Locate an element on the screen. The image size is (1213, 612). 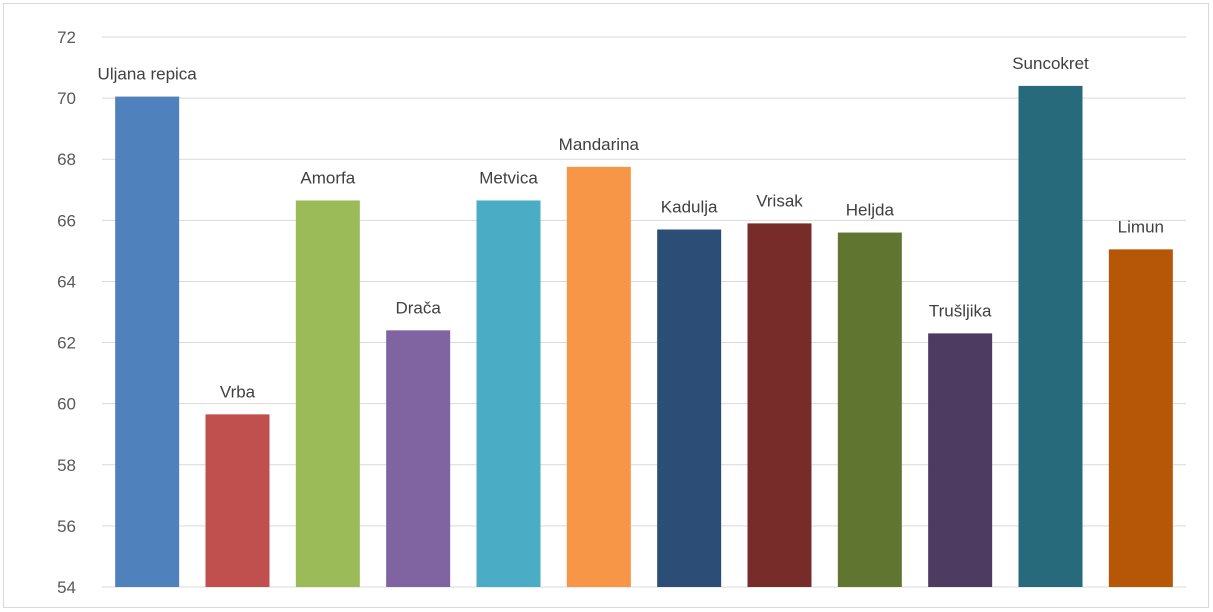
bar-label: Heljda is located at coordinates (870, 210).